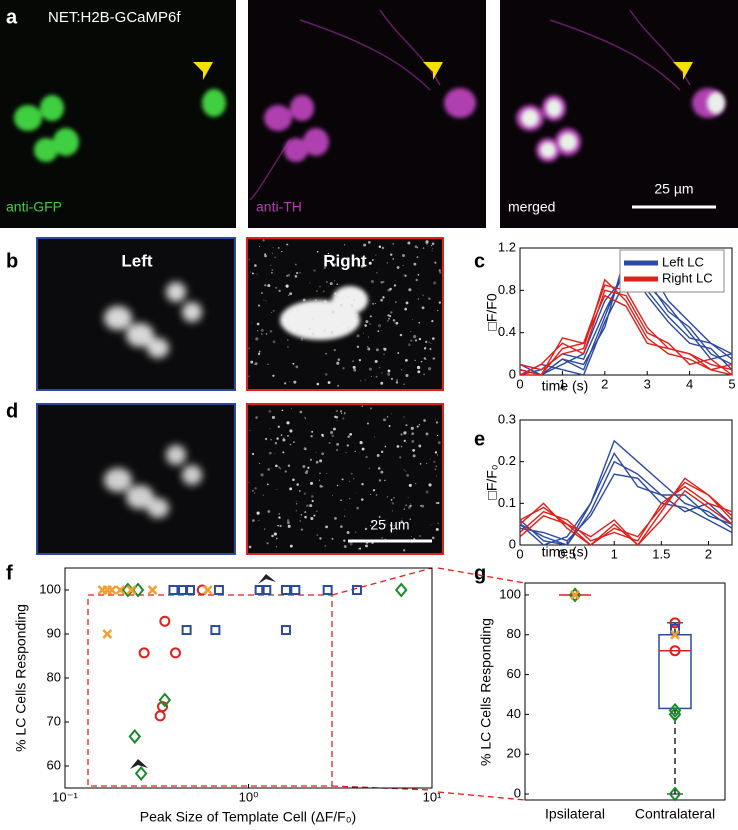  I want to click on legend-label: Right LC, so click(687, 277).